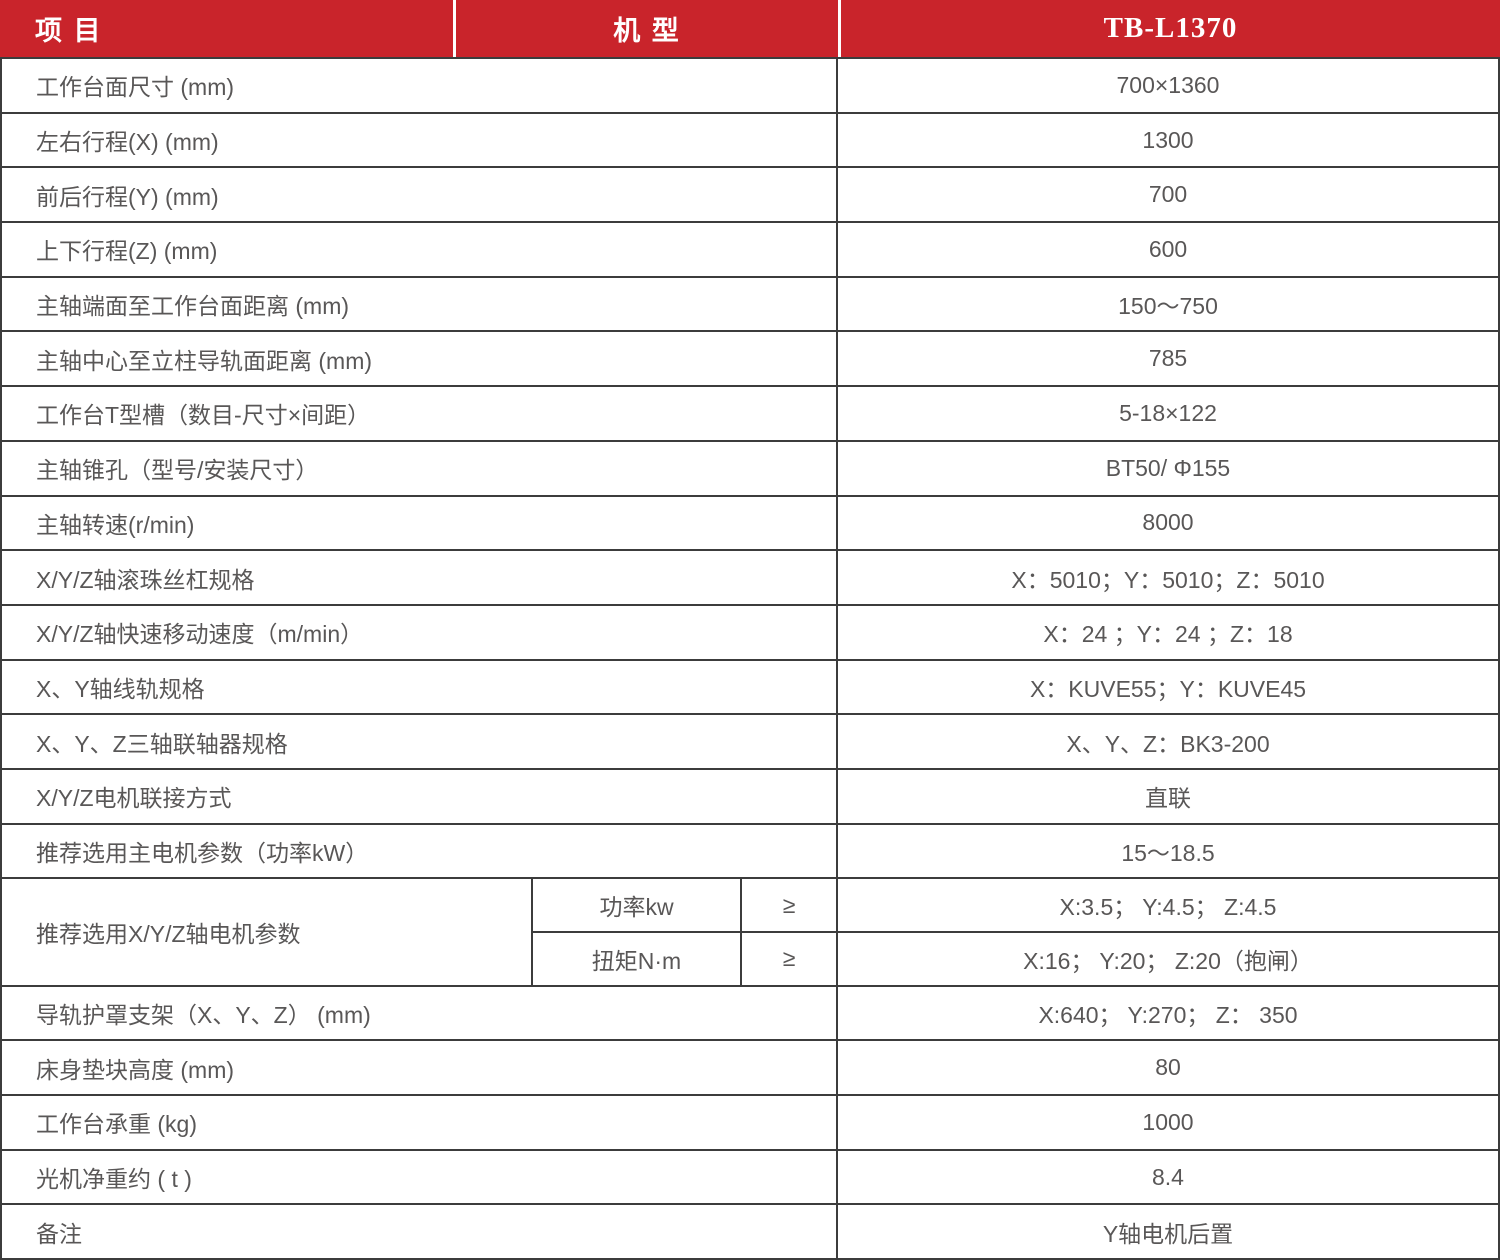 The height and width of the screenshot is (1260, 1500). I want to click on row-label: 床身垫块高度 (mm), so click(420, 1068).